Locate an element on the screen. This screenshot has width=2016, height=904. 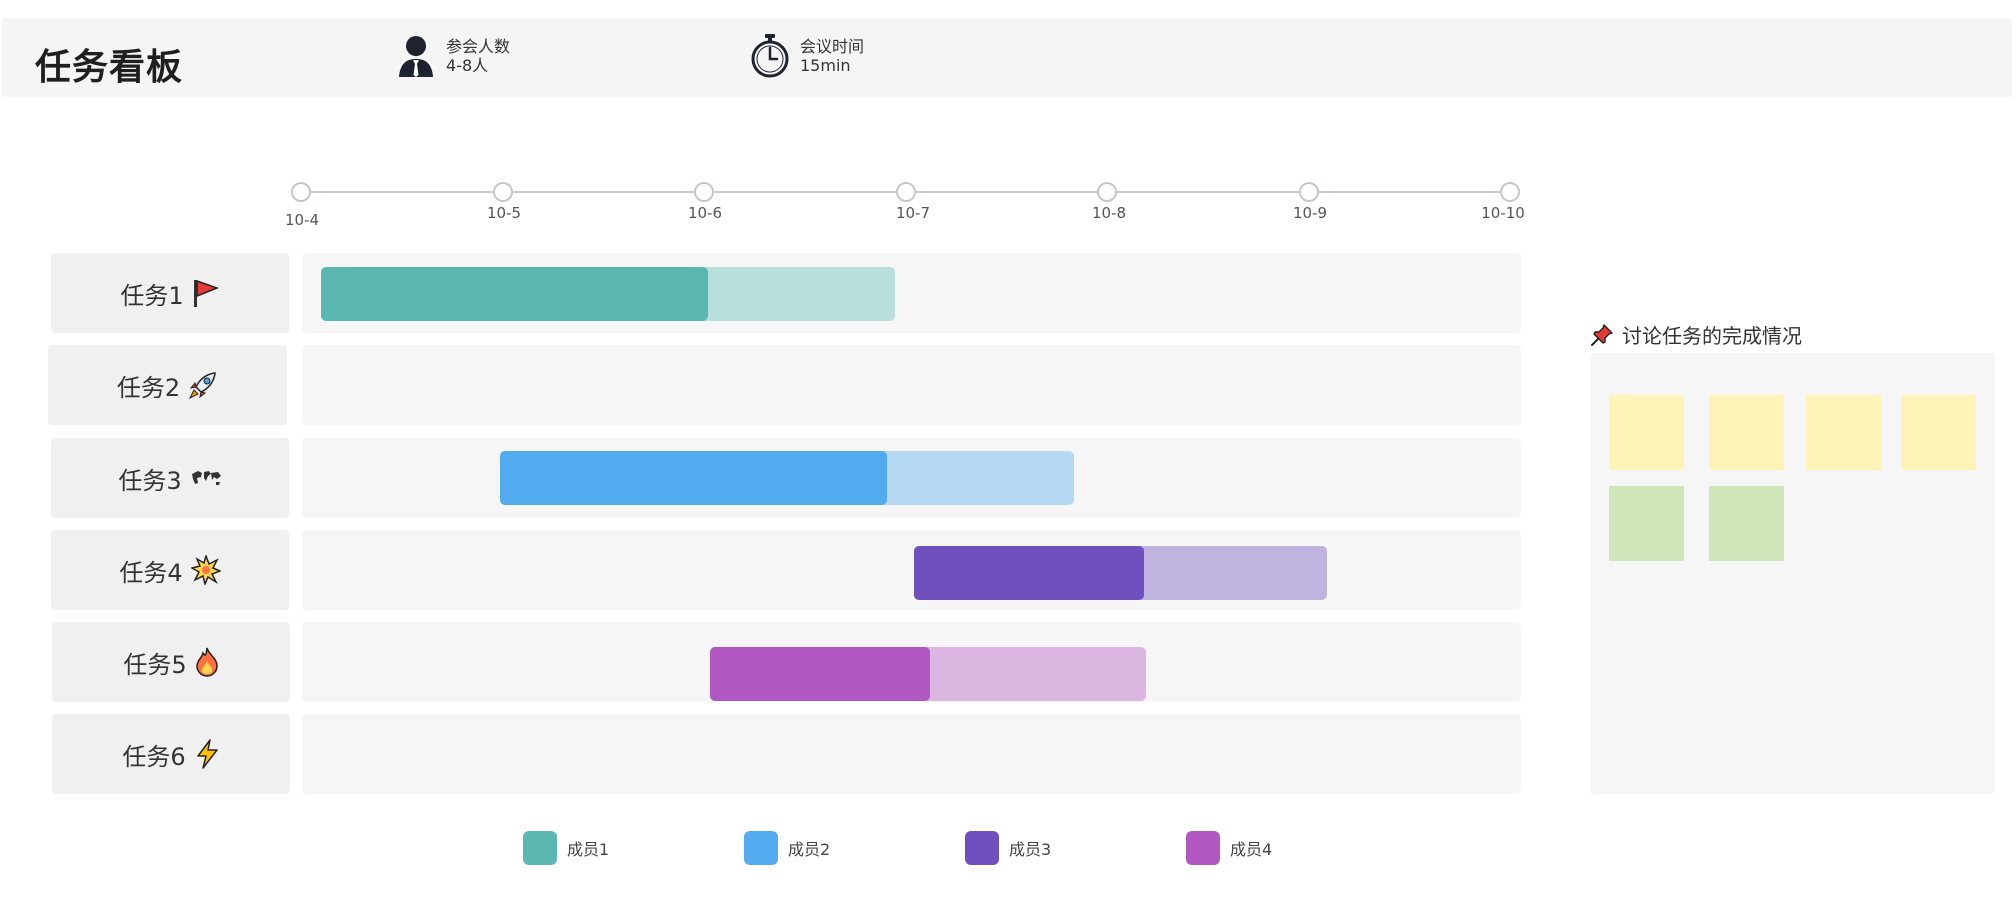
timeline-date: 10-10 is located at coordinates (1503, 213).